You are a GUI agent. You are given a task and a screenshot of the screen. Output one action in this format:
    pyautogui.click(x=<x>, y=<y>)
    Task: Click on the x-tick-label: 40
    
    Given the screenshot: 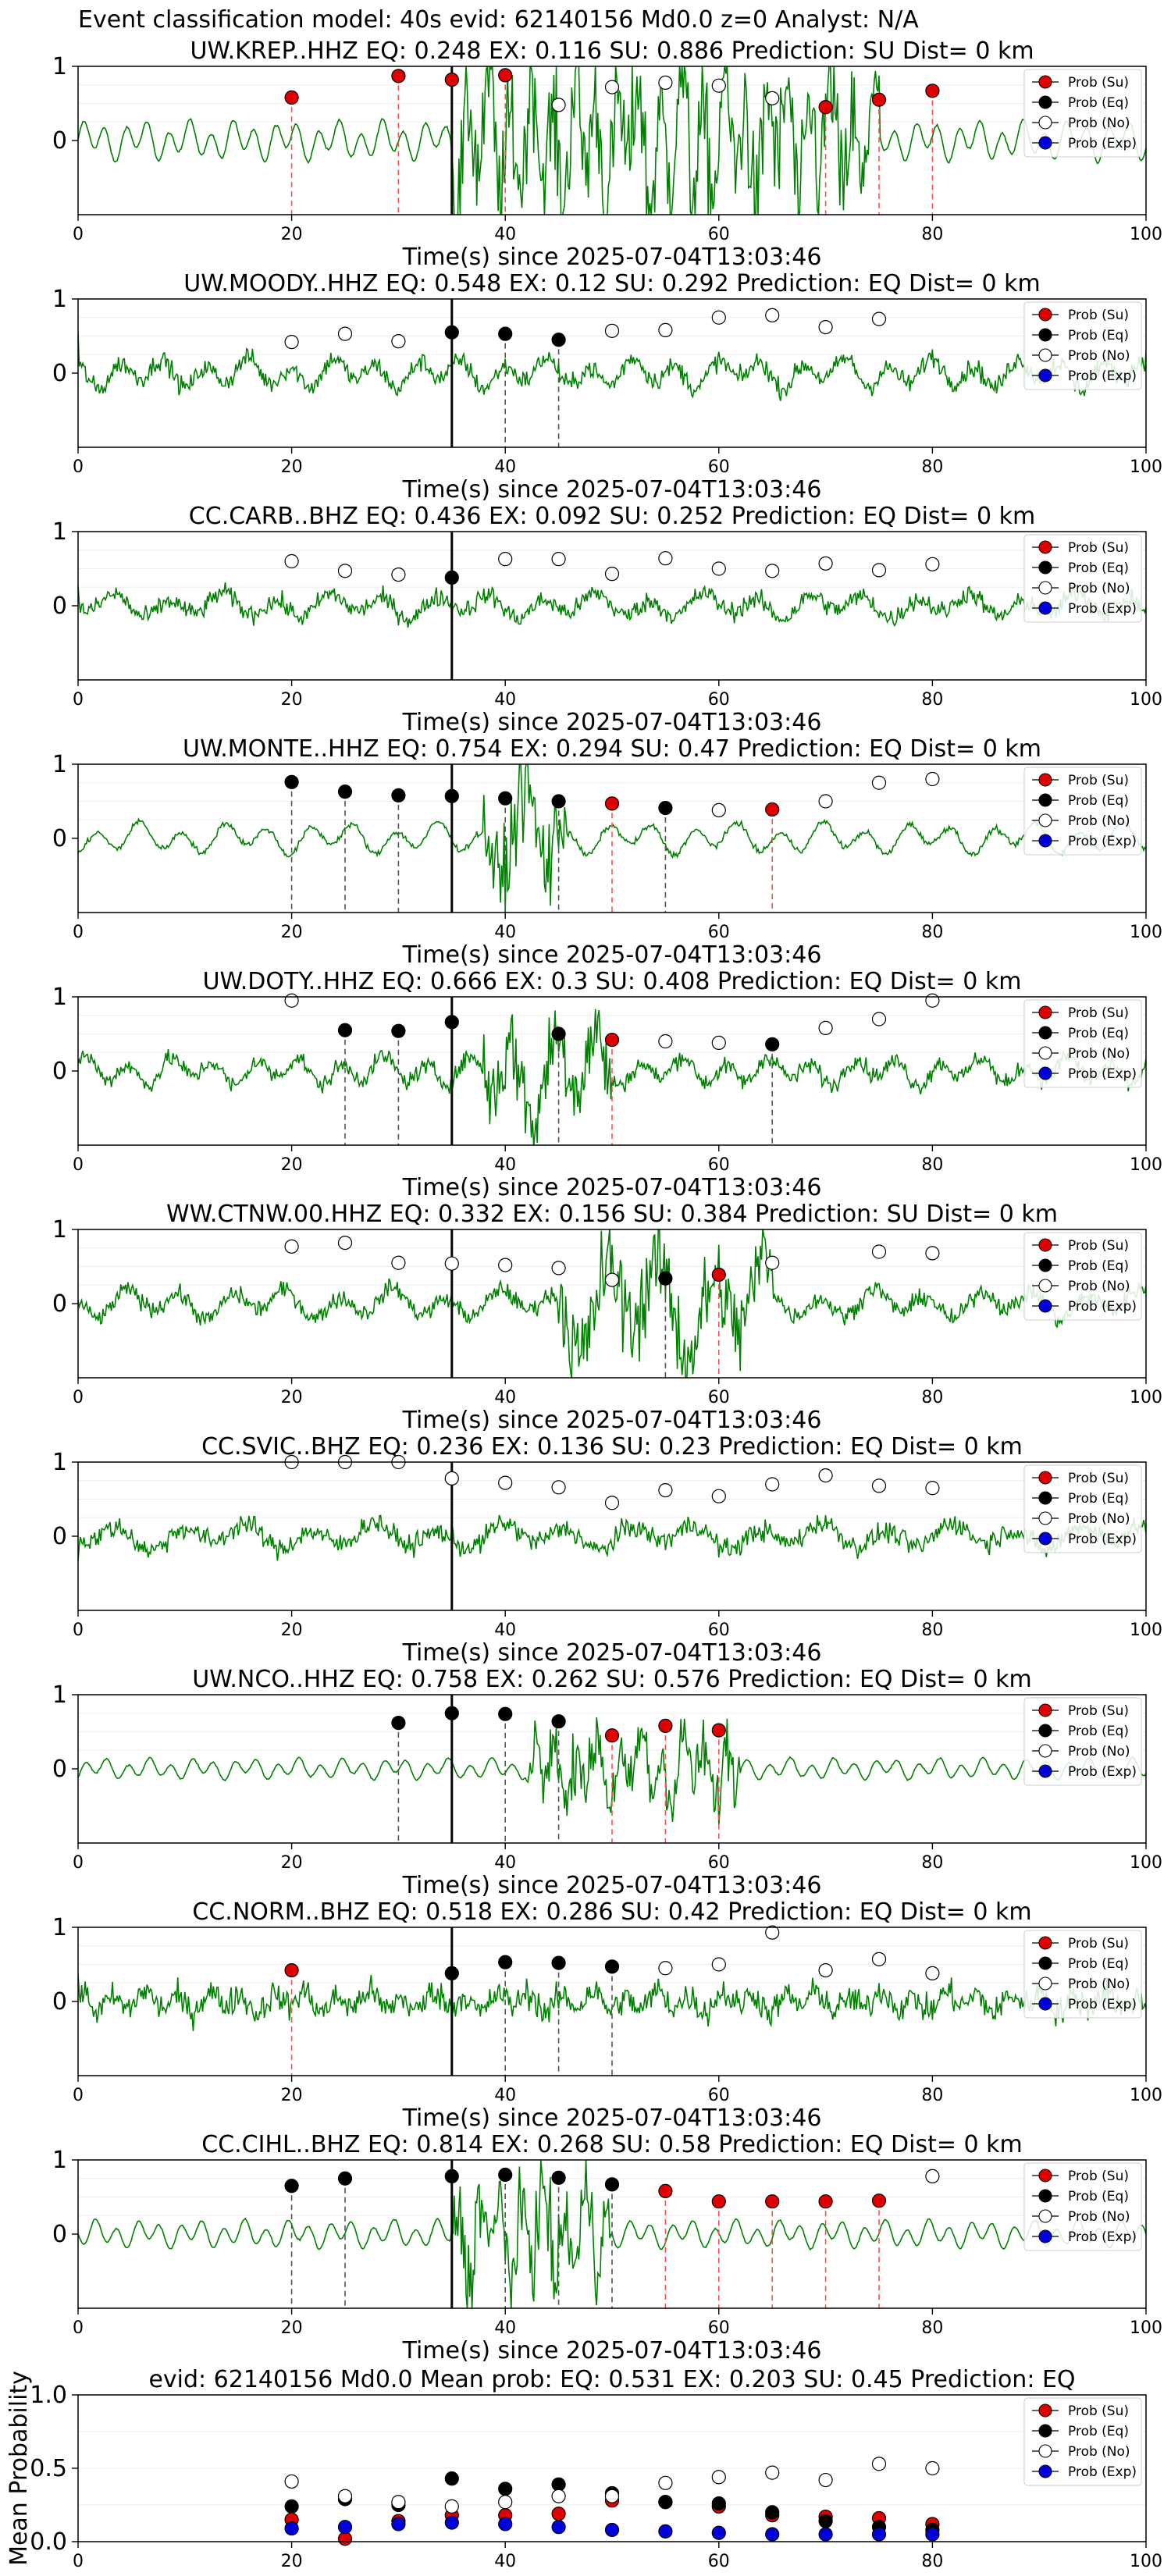 What is the action you would take?
    pyautogui.click(x=505, y=1397)
    